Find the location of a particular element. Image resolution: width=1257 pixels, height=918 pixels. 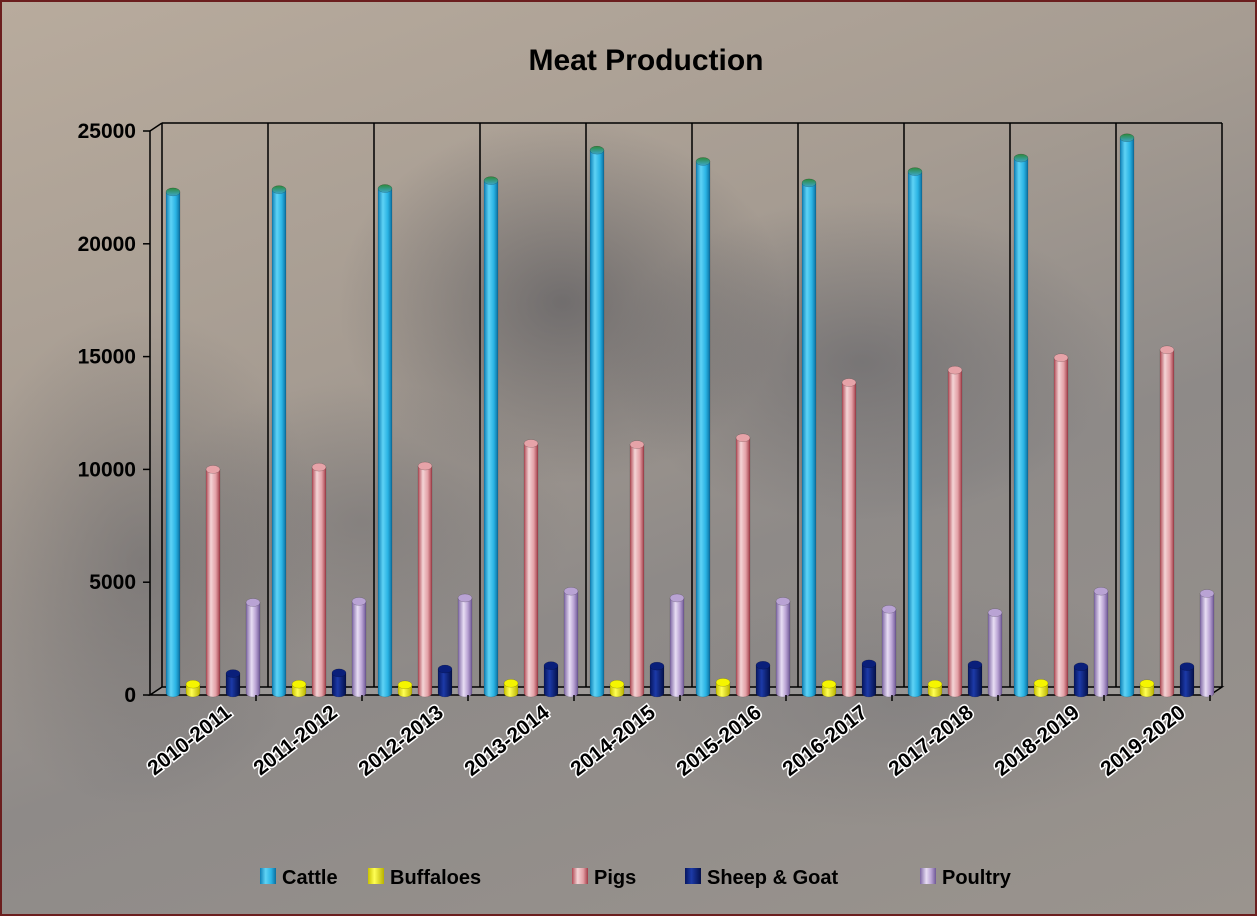

chart-title: Meat Production is located at coordinates (645, 60).